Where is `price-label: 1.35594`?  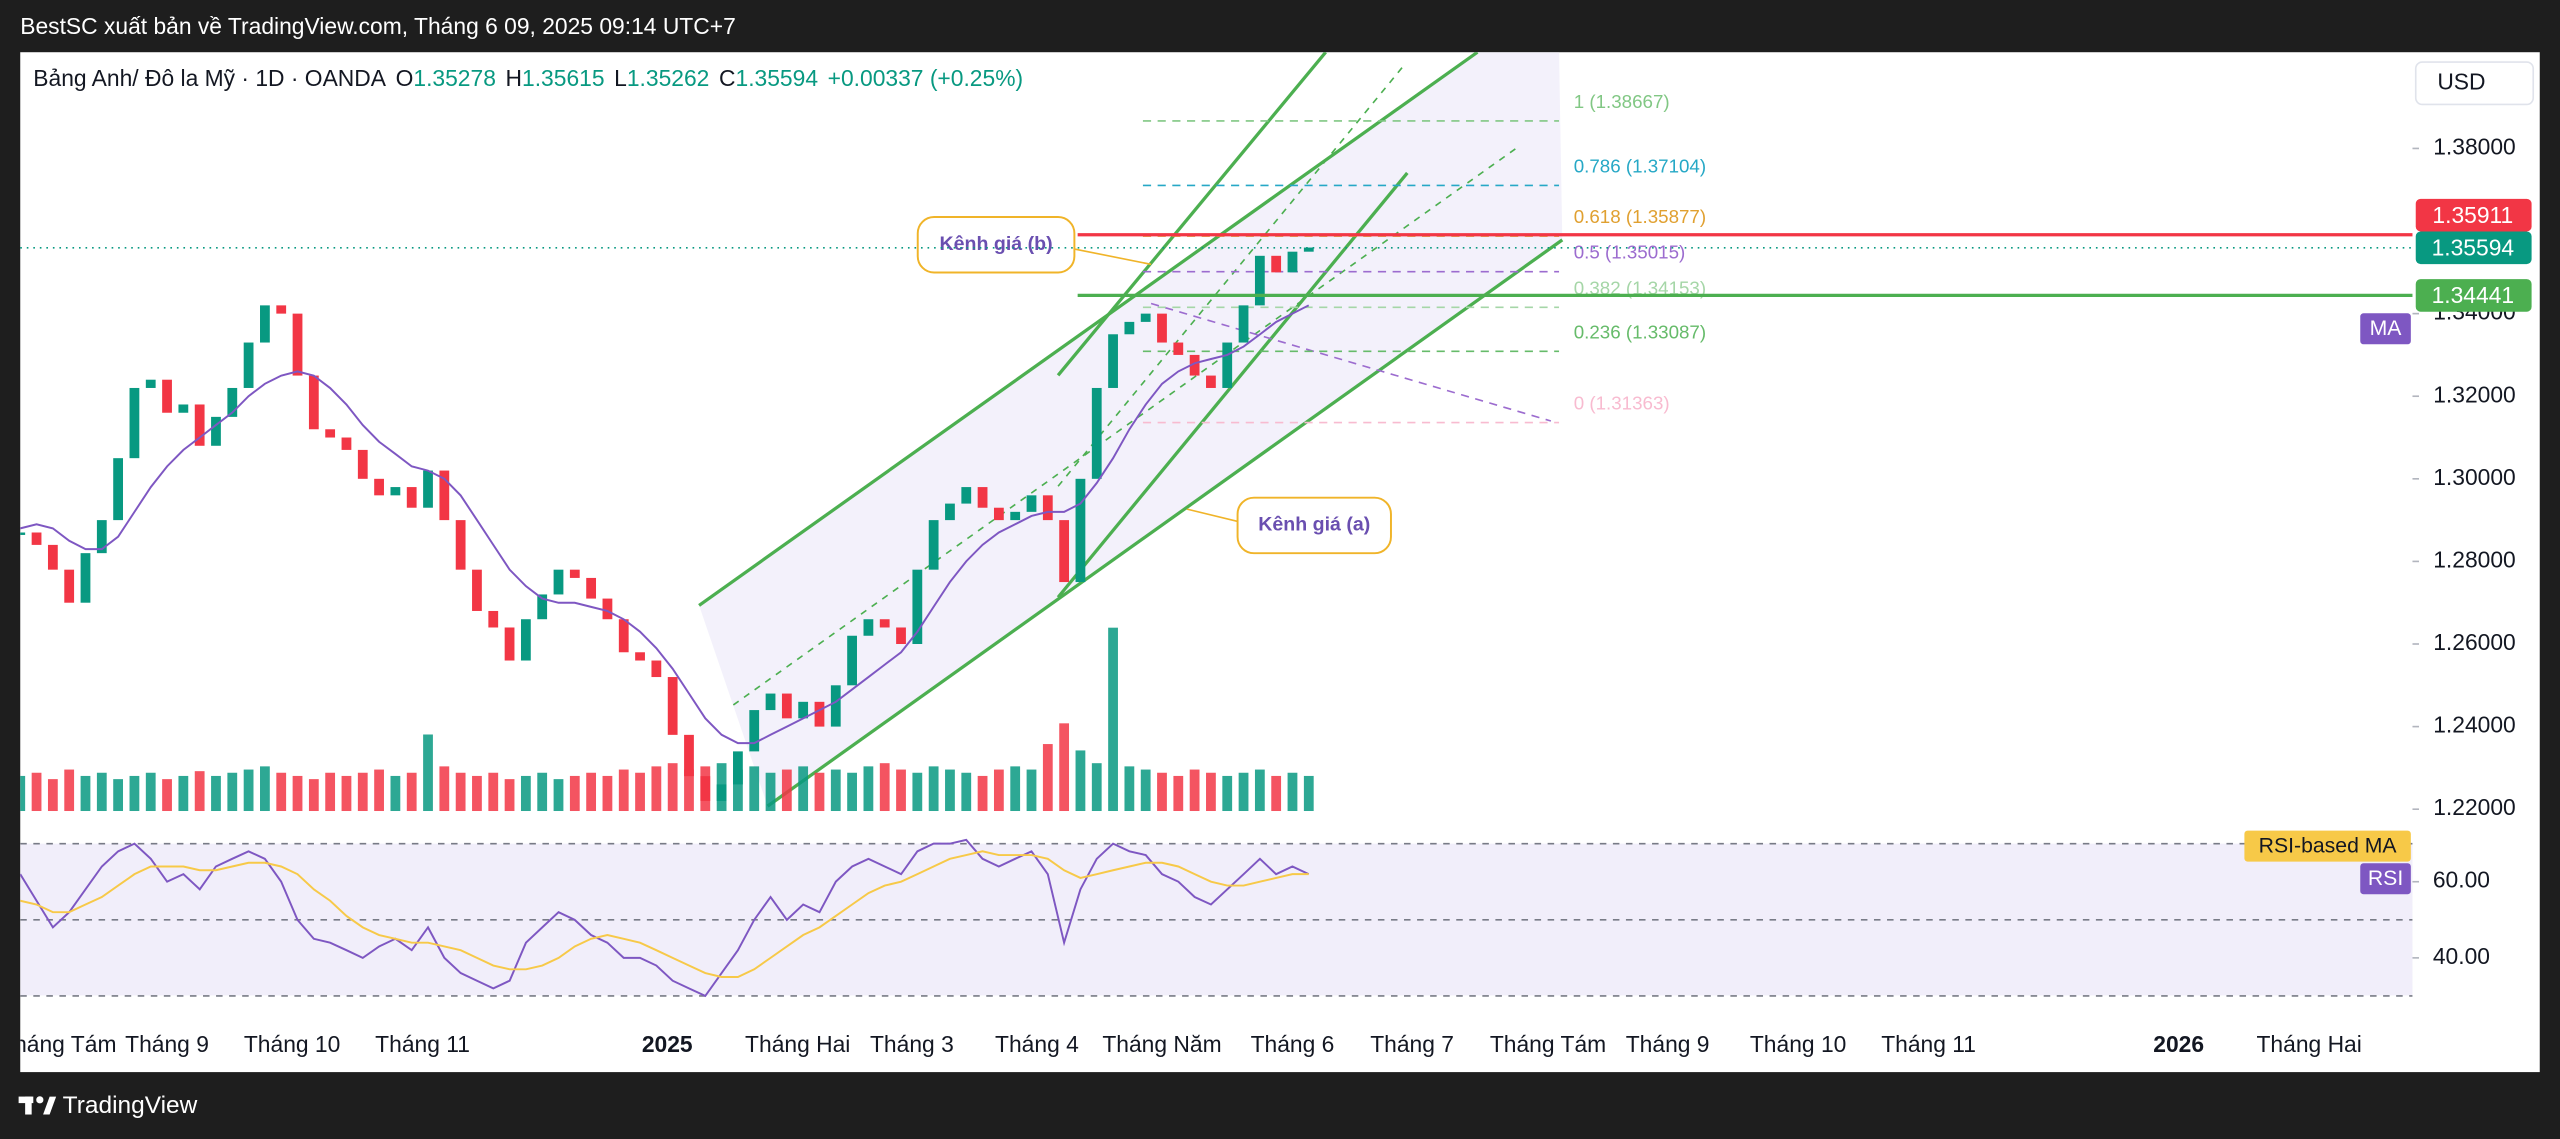
price-label: 1.35594 is located at coordinates (2473, 247).